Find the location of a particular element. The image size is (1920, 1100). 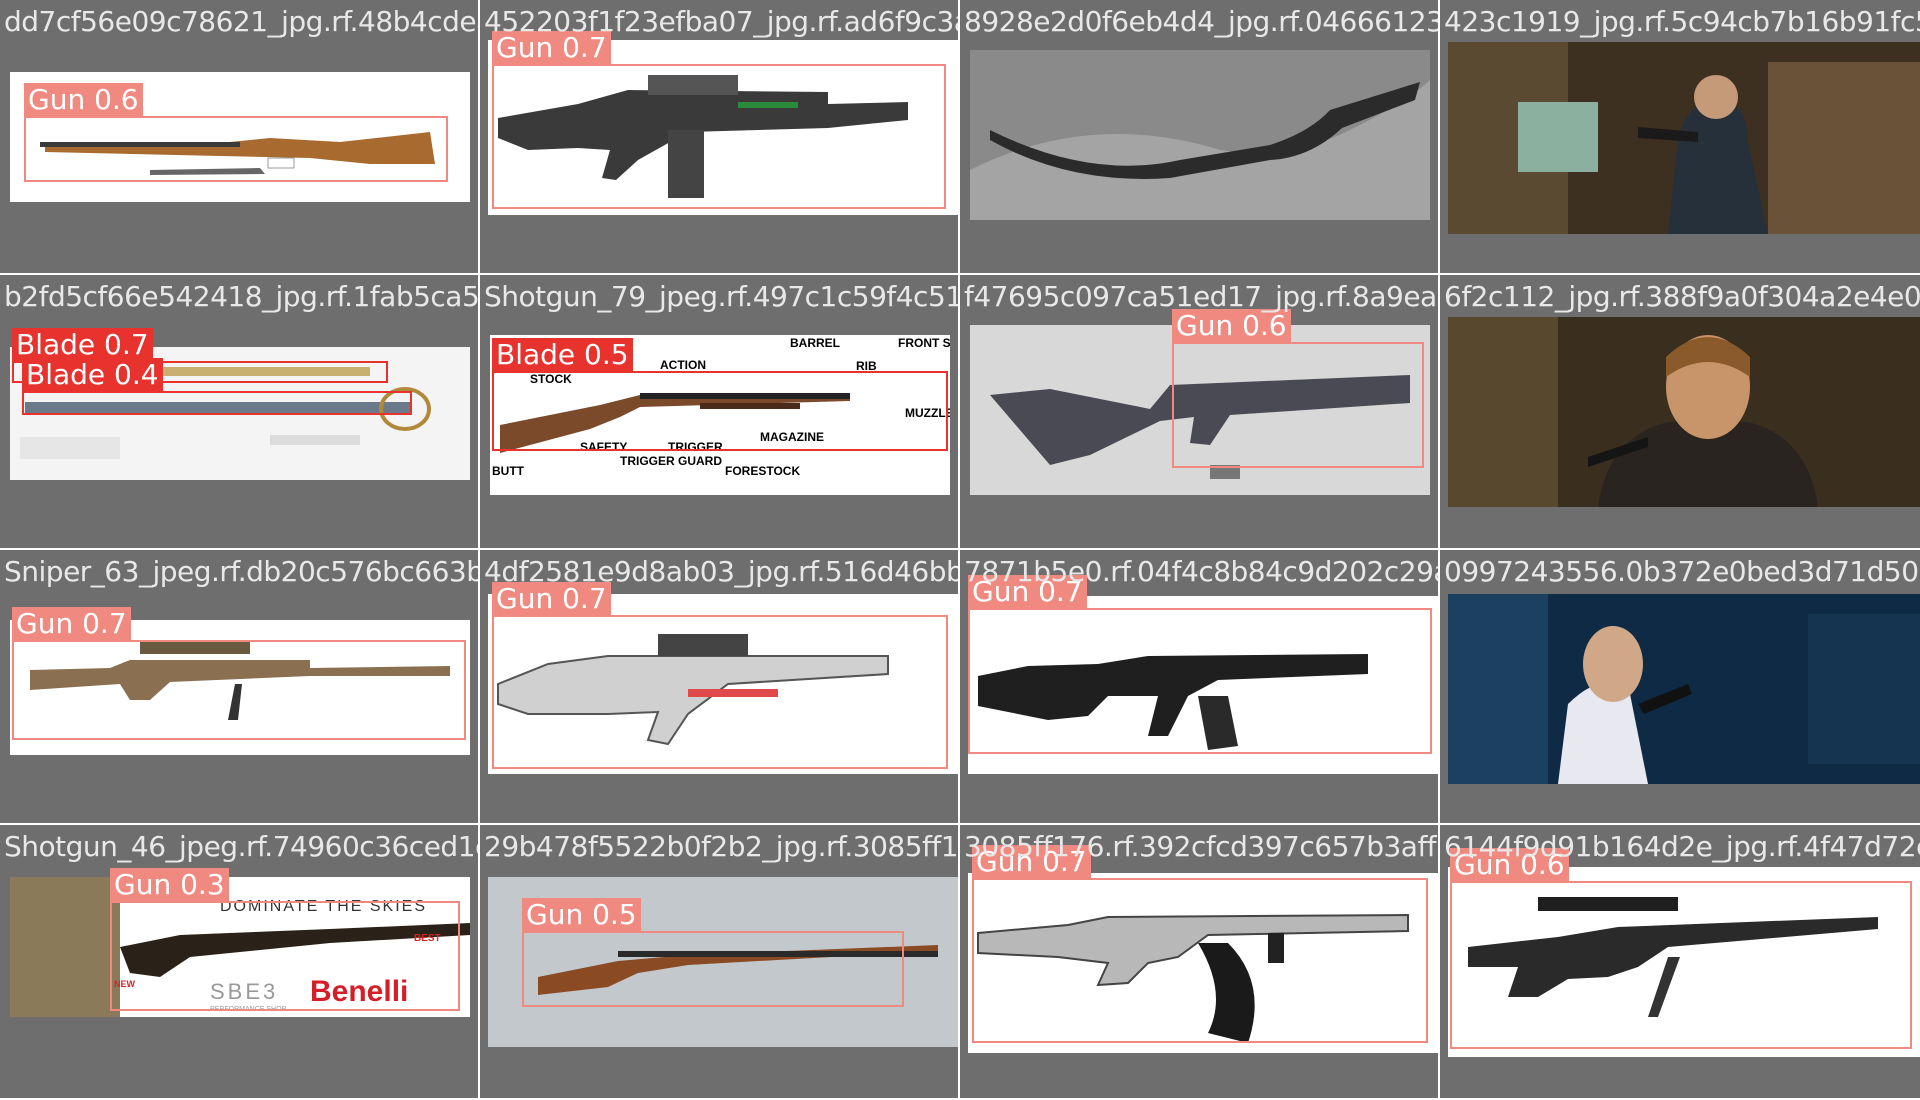

detection-label: Blade 0.4 is located at coordinates (92, 375).